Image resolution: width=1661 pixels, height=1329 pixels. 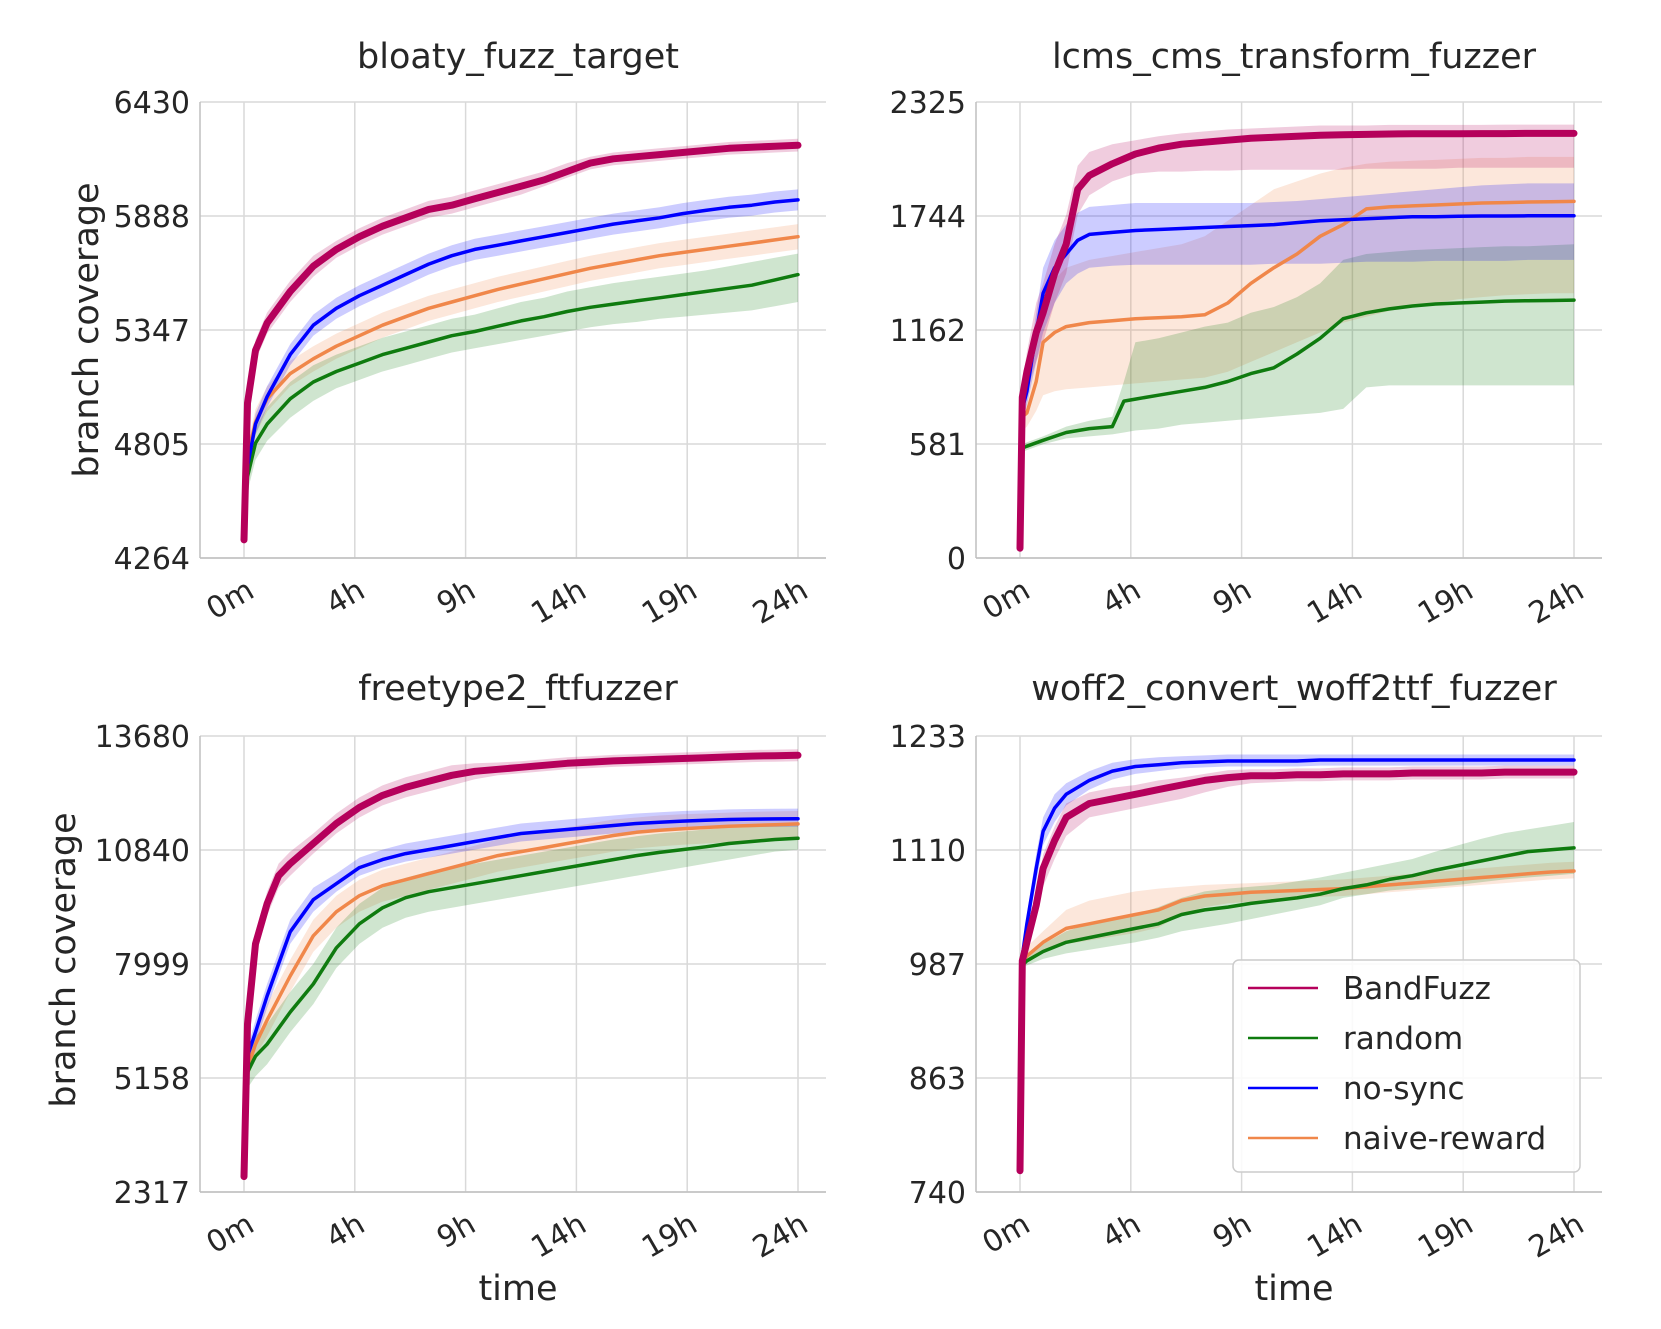 What do you see at coordinates (928, 103) in the screenshot?
I see `y-tick-label: 2325` at bounding box center [928, 103].